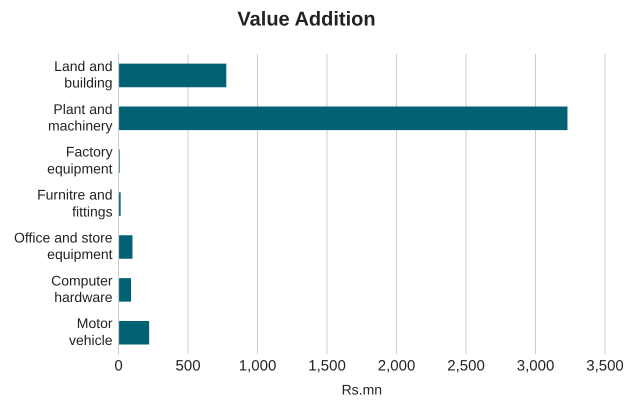 The image size is (635, 403). Describe the element at coordinates (306, 19) in the screenshot. I see `chart-title: Value Addition` at that location.